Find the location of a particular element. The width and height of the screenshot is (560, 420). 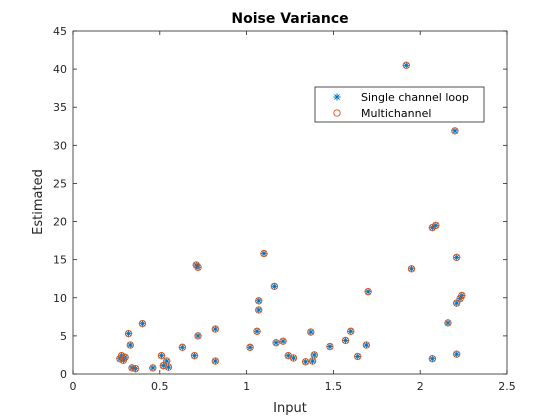

y-tick-label: 0 is located at coordinates (63, 374).